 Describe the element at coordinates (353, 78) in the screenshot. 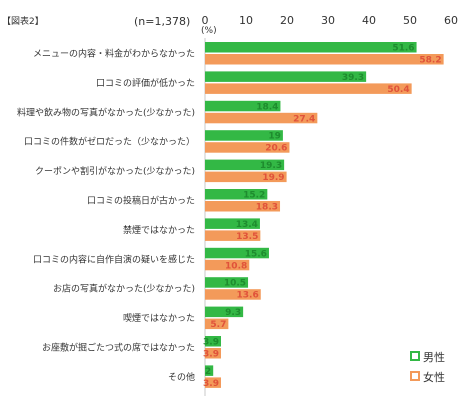

I see `value-label-male: 39.3` at that location.